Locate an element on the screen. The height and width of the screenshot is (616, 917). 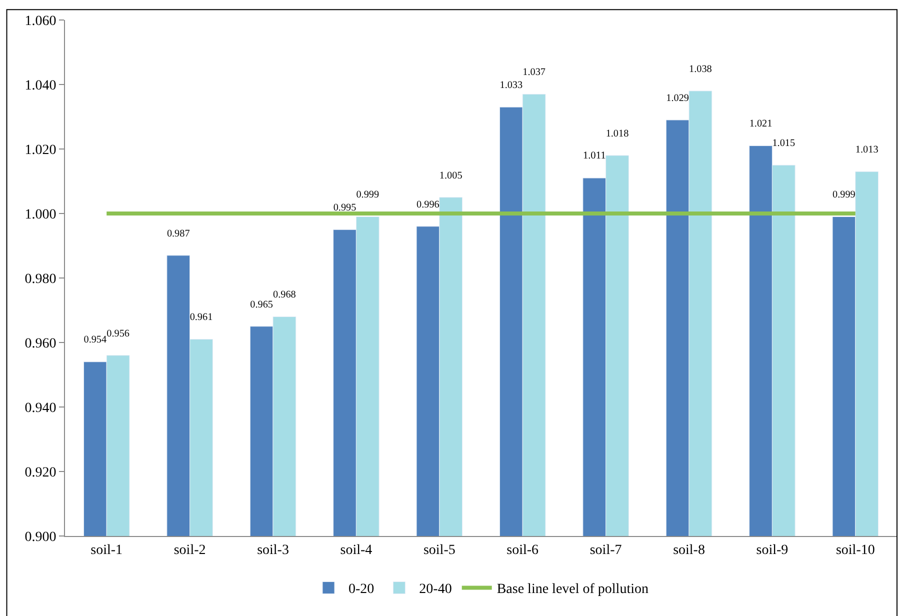
y-tick-label: 1.040 is located at coordinates (40, 86).